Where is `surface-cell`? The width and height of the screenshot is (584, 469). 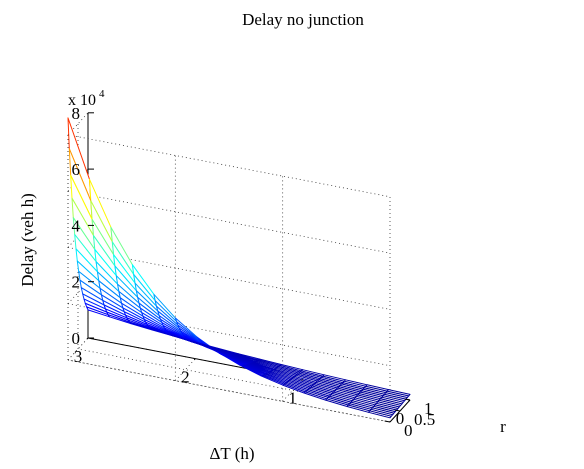
surface-cell is located at coordinates (398, 393).